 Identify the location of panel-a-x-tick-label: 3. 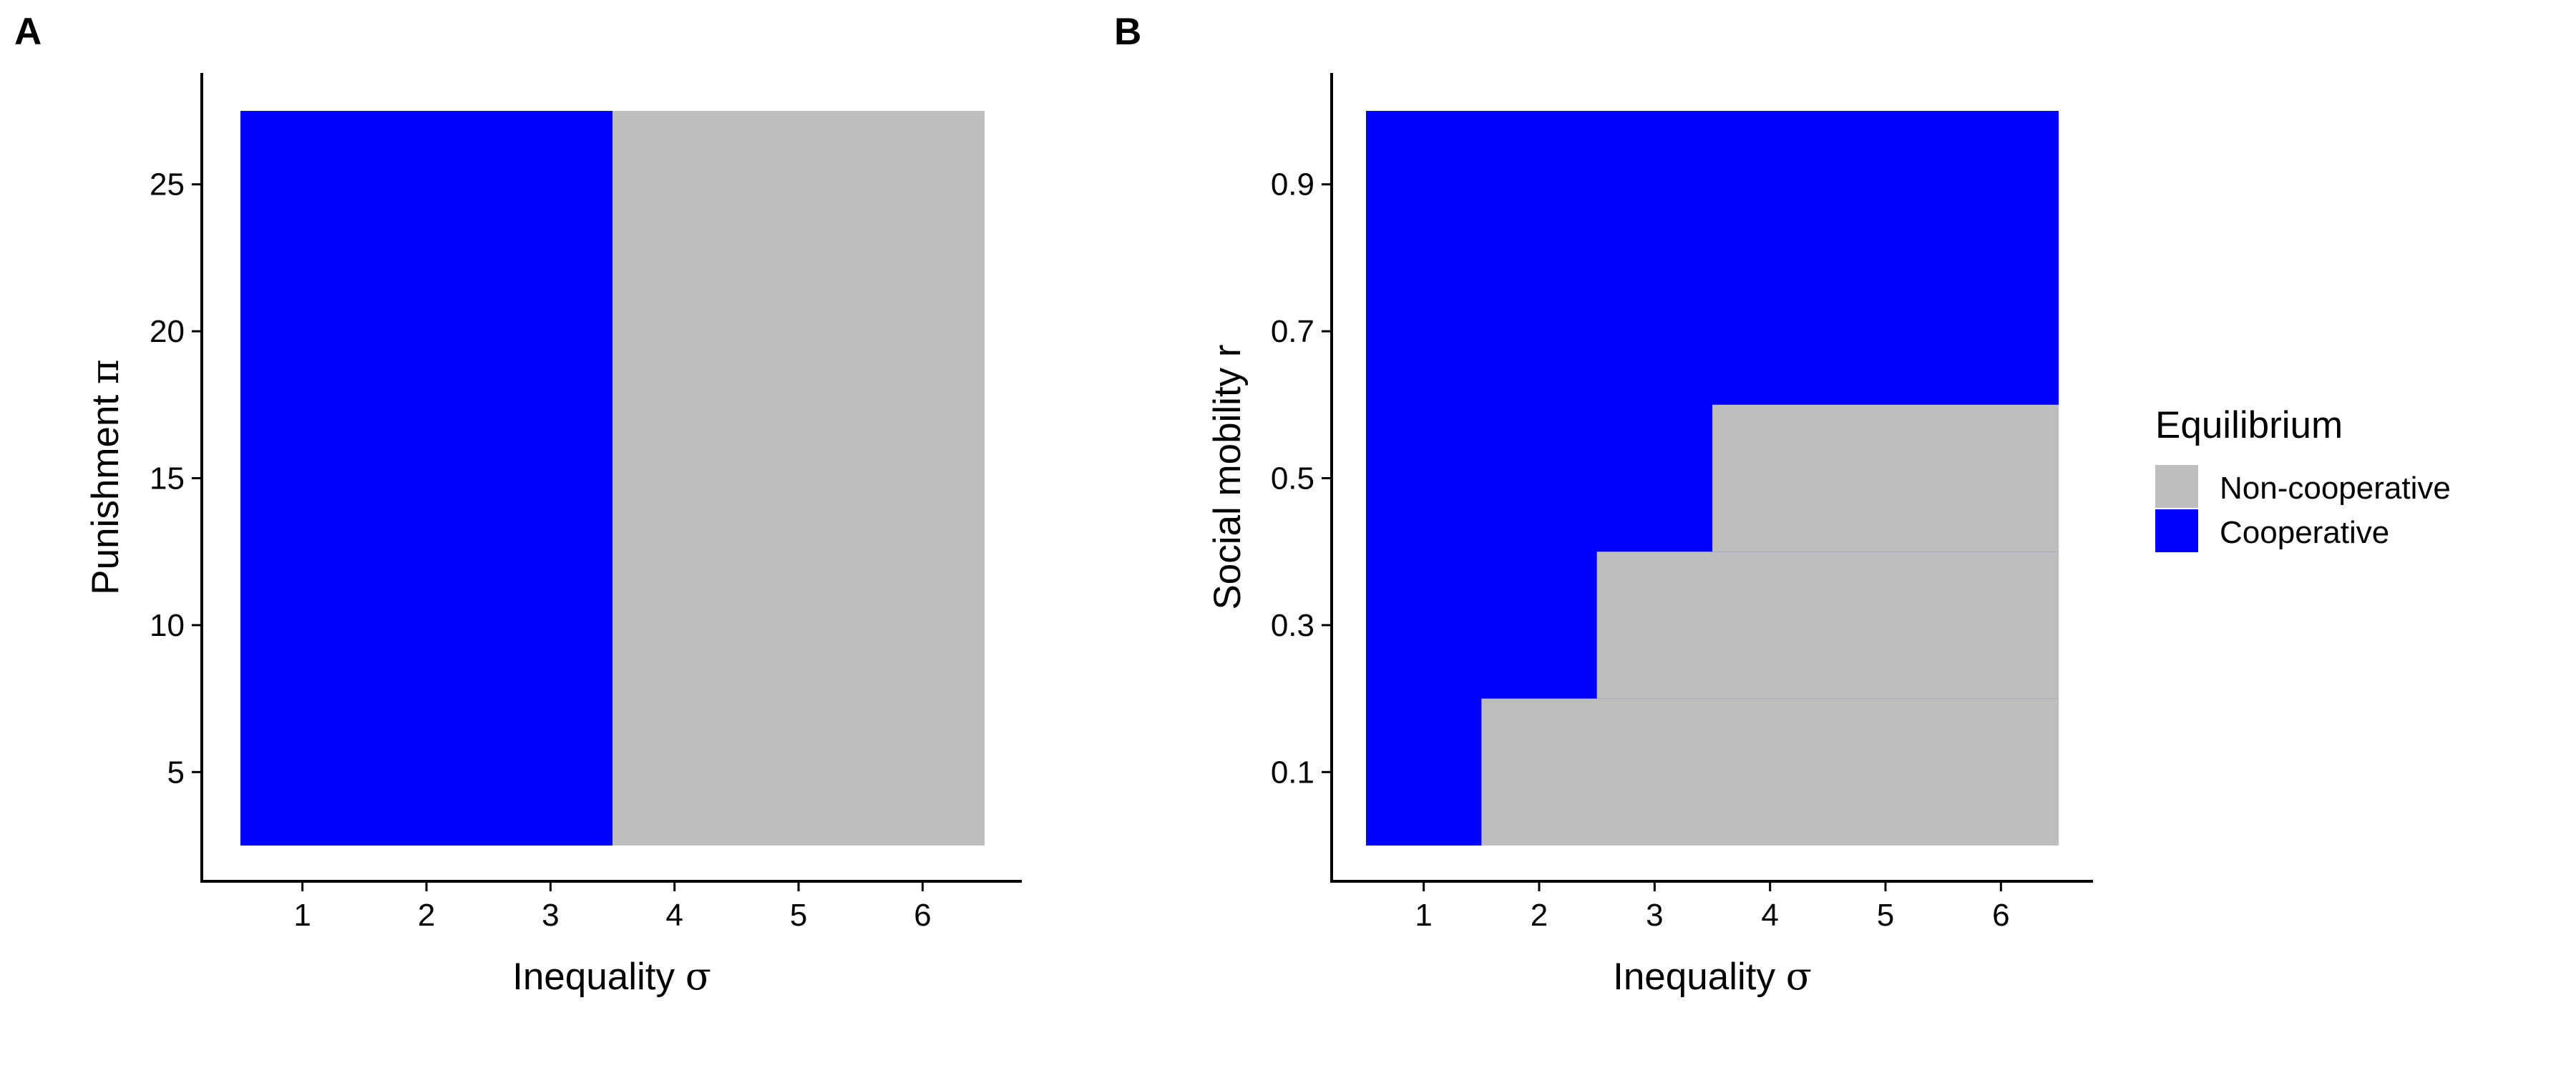
(550, 915).